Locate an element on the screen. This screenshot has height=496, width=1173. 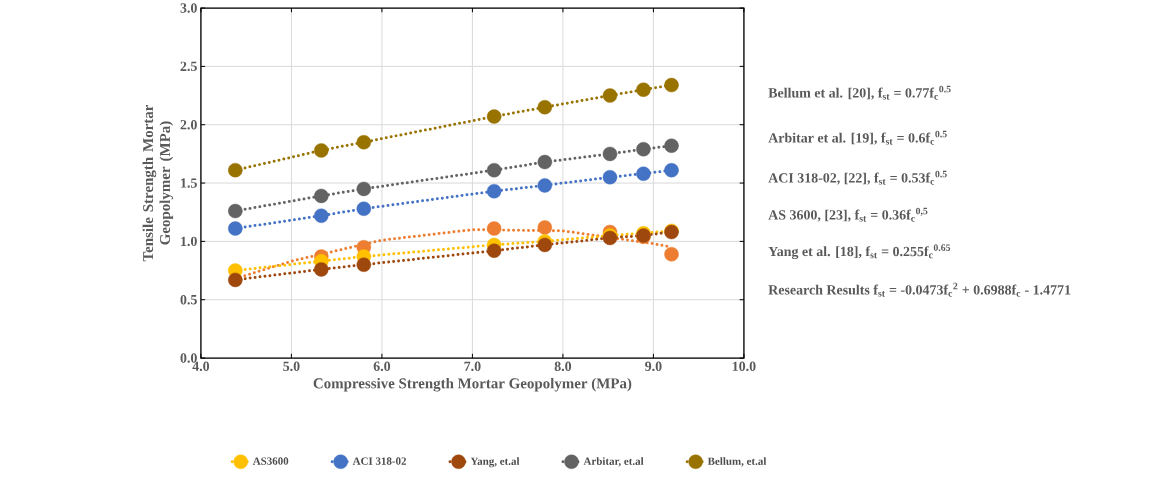
x-tick-label: 10.0 is located at coordinates (744, 366).